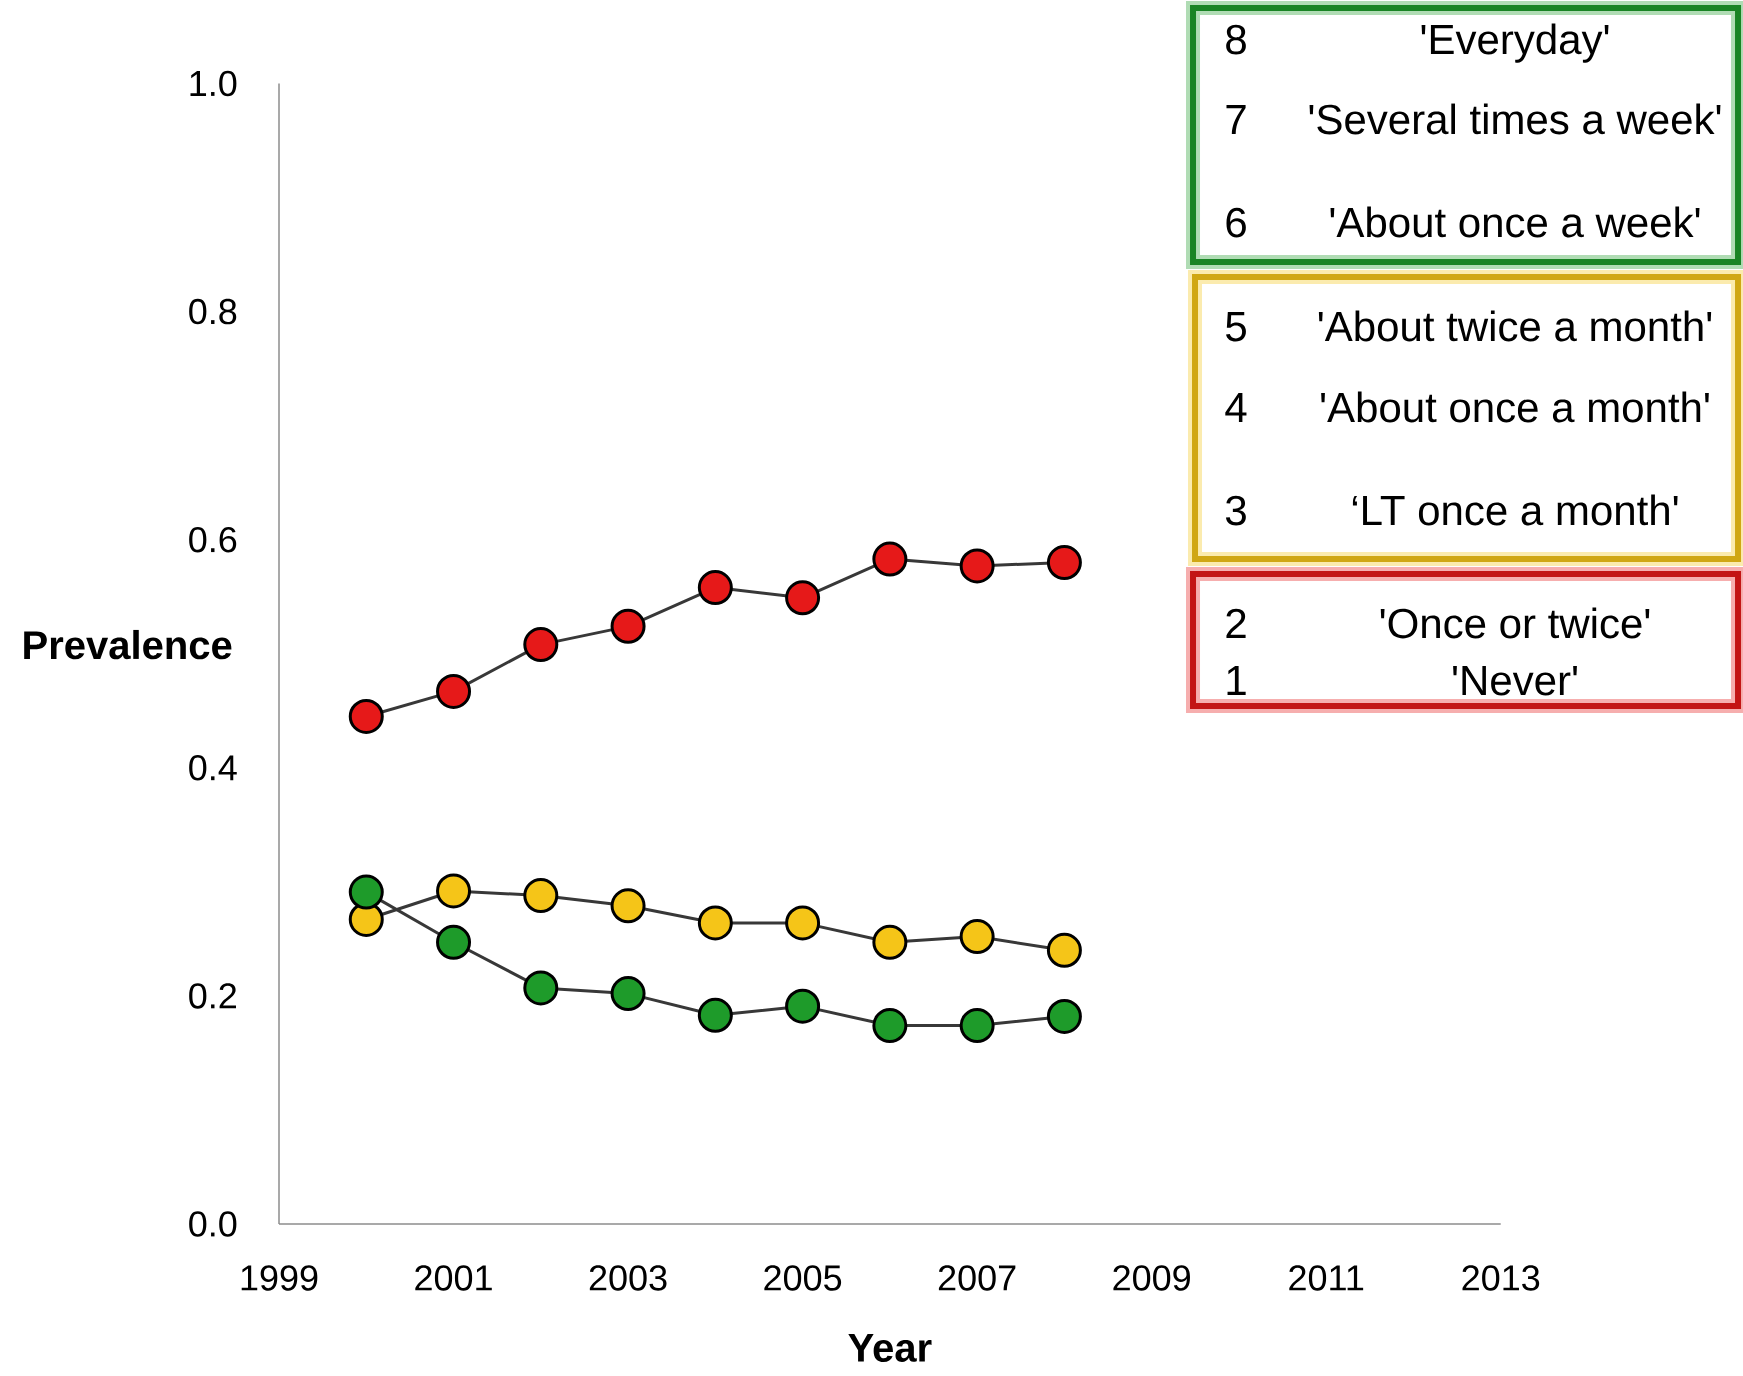 This screenshot has width=1743, height=1376. I want to click on x-tick-label: 2007, so click(977, 1278).